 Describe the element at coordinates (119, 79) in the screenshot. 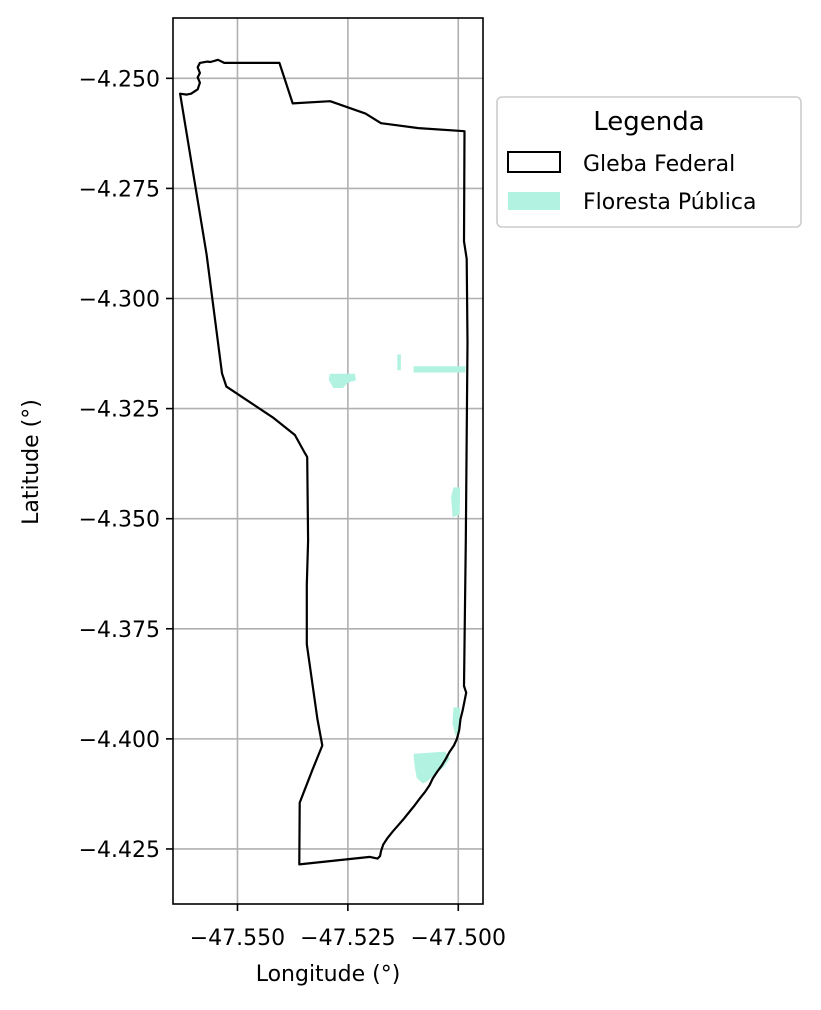

I see `y-tick-label: −4.250` at that location.